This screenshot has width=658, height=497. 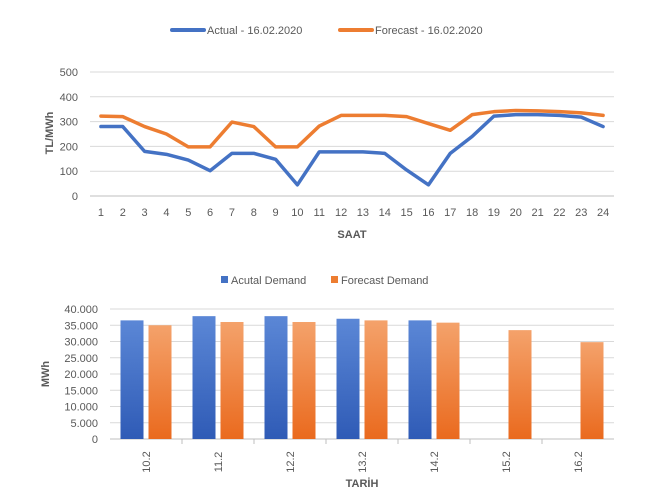 What do you see at coordinates (581, 213) in the screenshot?
I see `line-chart-x-tick-label: 23` at bounding box center [581, 213].